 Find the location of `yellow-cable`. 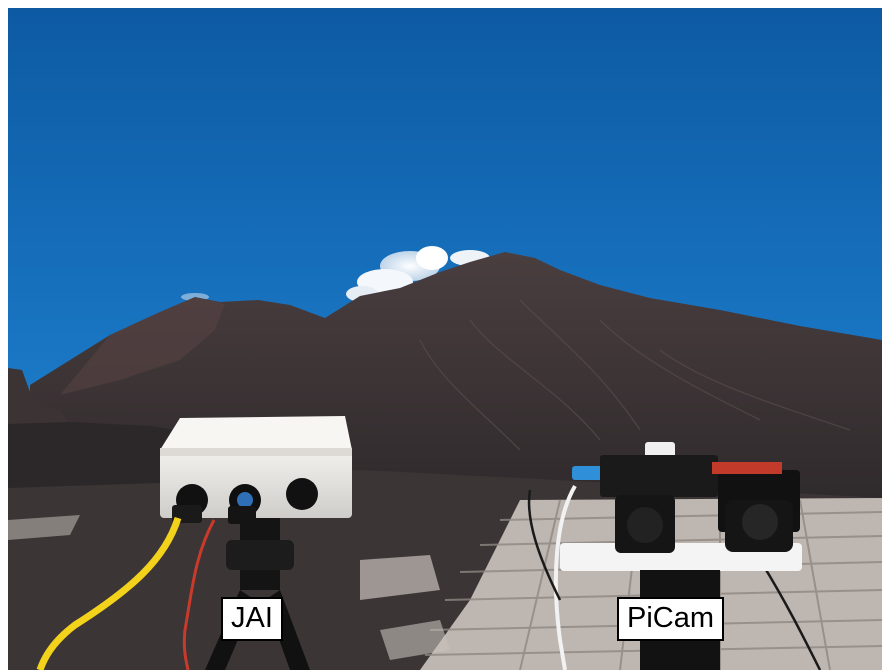

yellow-cable is located at coordinates (109, 593).